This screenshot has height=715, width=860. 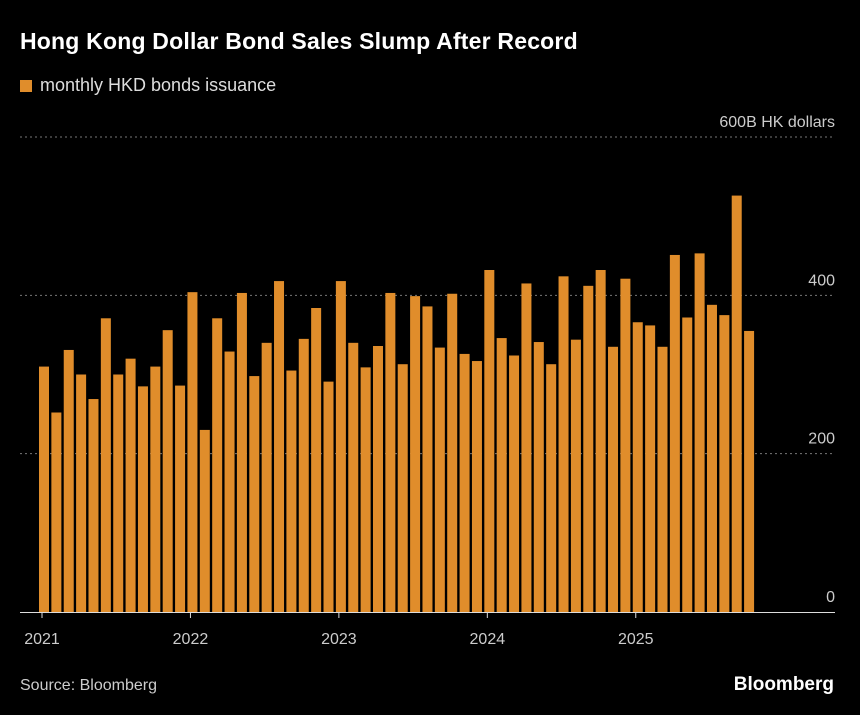 What do you see at coordinates (777, 122) in the screenshot?
I see `y-tick-label: 600B HK dollars` at bounding box center [777, 122].